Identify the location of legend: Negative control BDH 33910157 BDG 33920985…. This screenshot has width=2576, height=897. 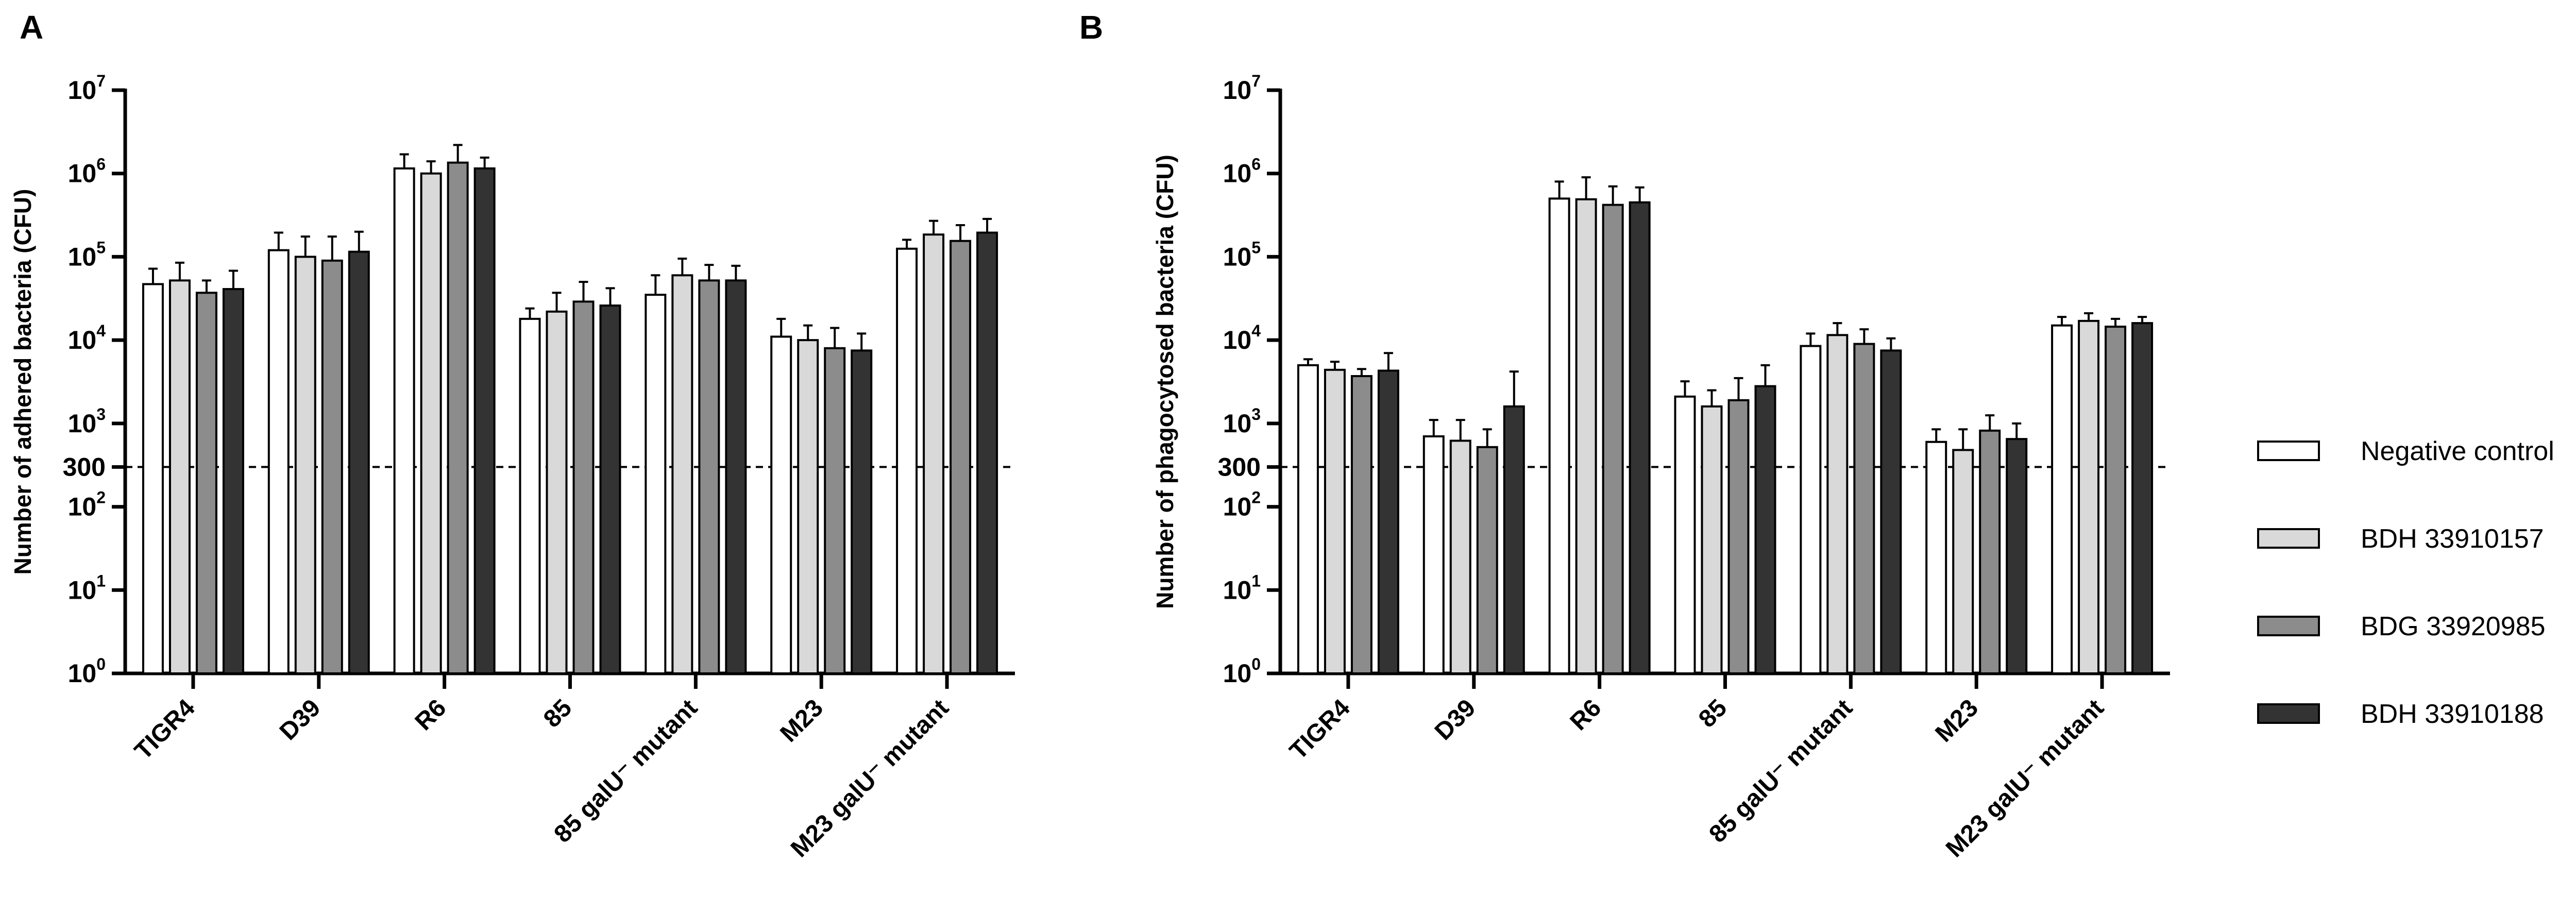
(2405, 582).